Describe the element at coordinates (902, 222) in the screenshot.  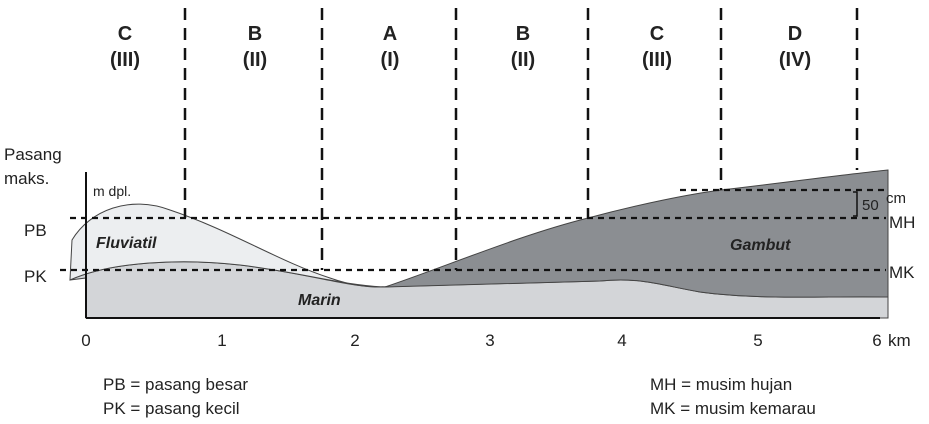
I see `level-label: MH` at that location.